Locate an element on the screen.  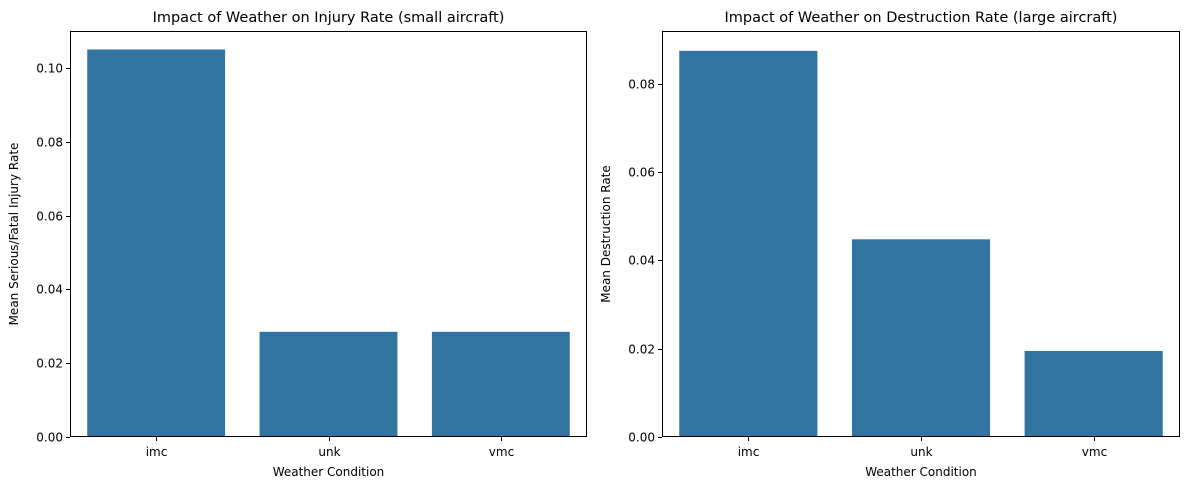
injury-ytick-label-4: 0.08 is located at coordinates (49, 143).